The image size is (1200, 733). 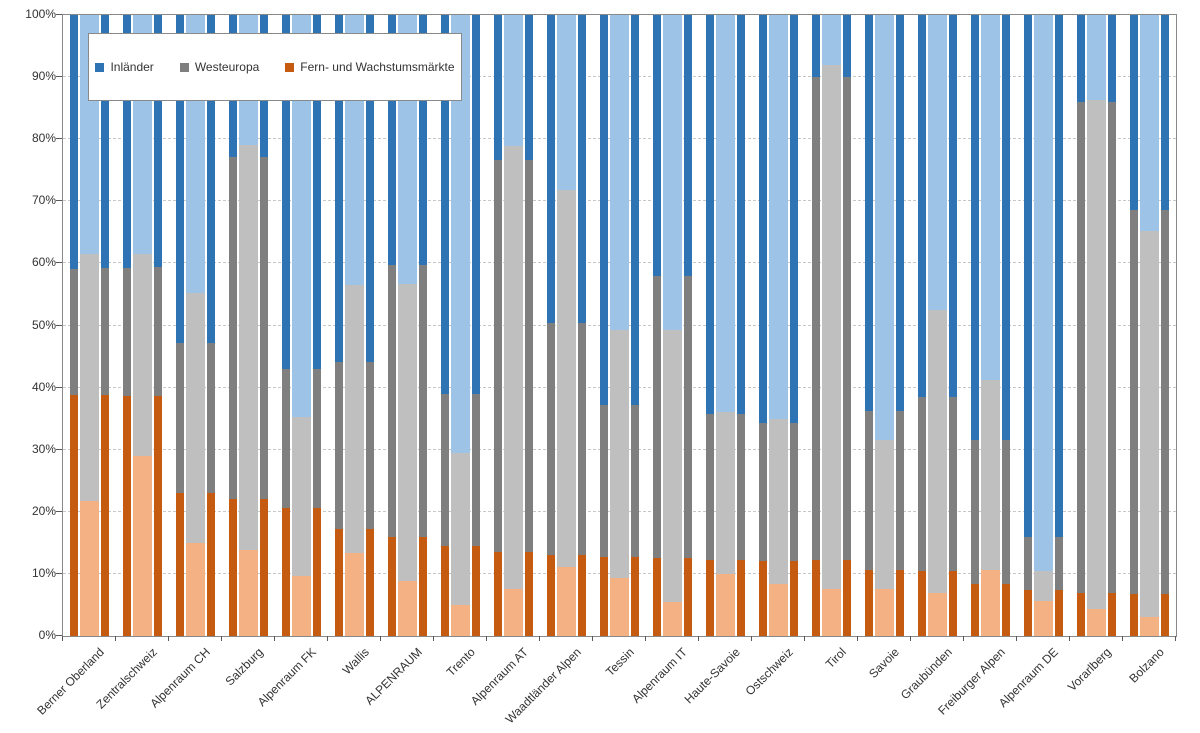 I want to click on y-tick-label-70: 70%, so click(x=43, y=200).